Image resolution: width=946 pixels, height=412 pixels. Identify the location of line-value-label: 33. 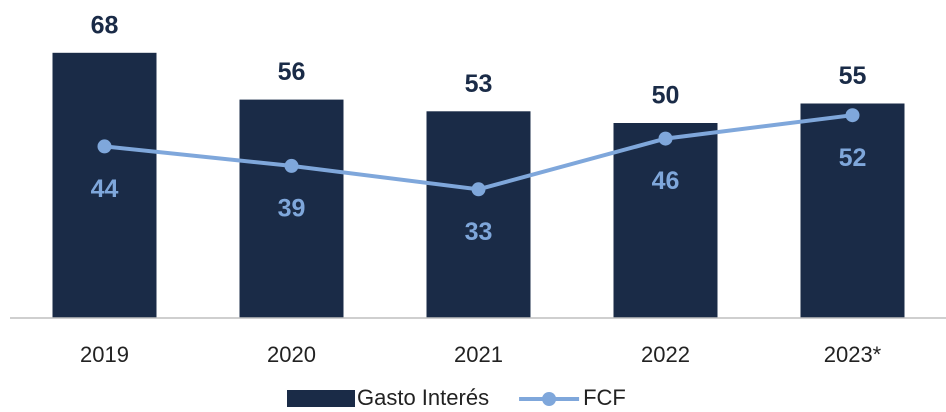
(479, 232).